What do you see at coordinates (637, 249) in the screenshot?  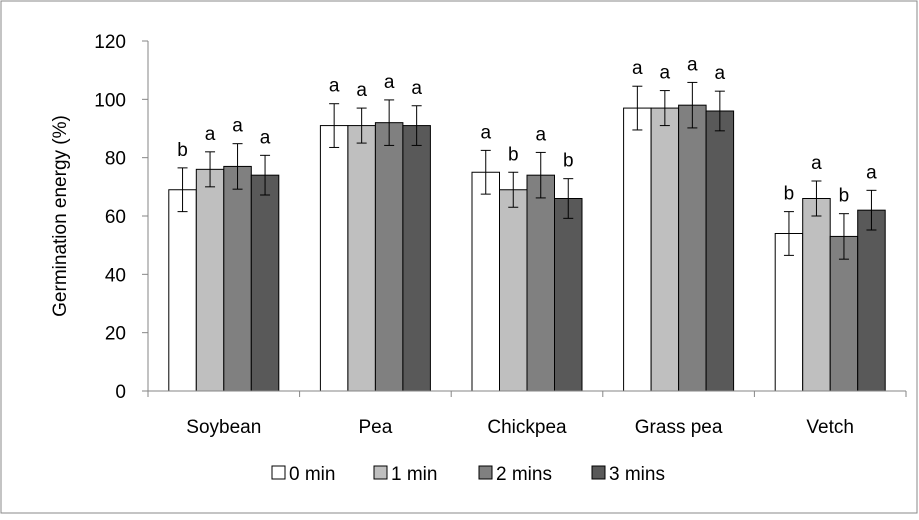 I see `bar-grass-pea-0-min` at bounding box center [637, 249].